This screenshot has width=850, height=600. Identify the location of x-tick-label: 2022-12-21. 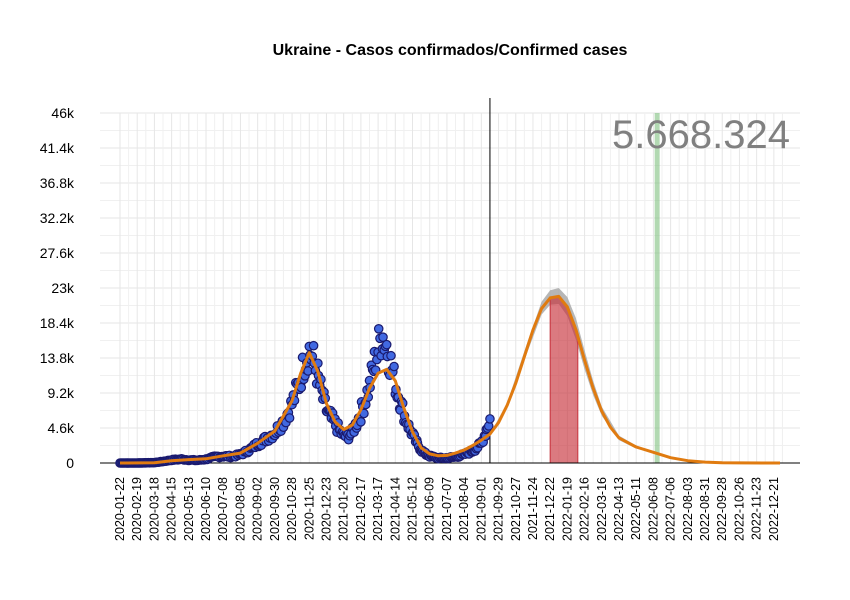
(774, 509).